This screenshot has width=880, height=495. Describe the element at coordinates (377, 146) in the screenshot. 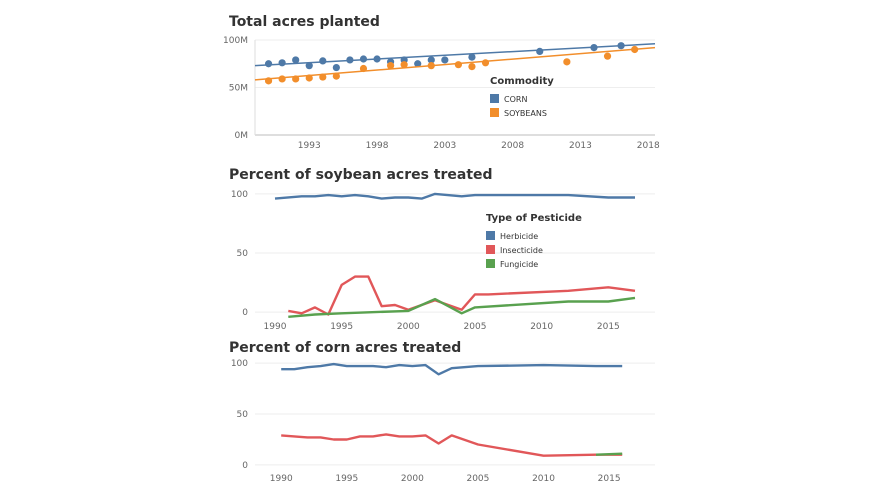

I see `x-tick-label: 1998` at that location.